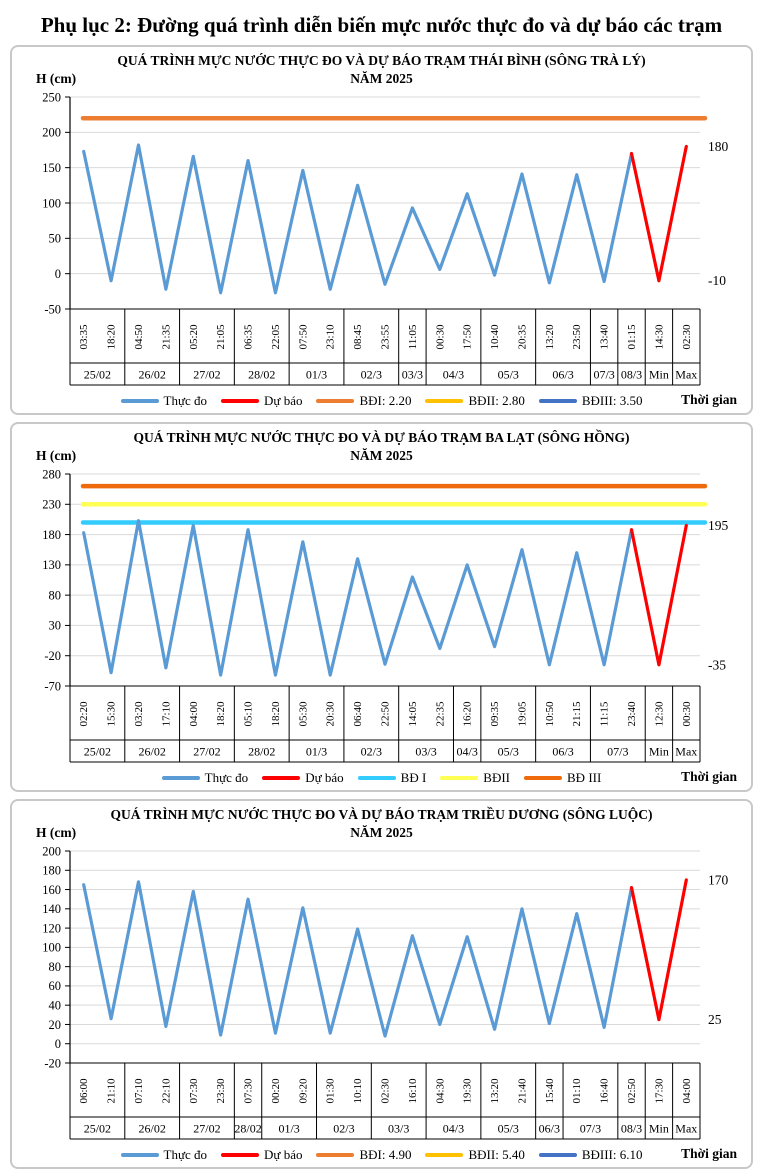 Image resolution: width=763 pixels, height=1169 pixels. What do you see at coordinates (185, 401) in the screenshot?
I see `legend-label: Thực đo` at bounding box center [185, 401].